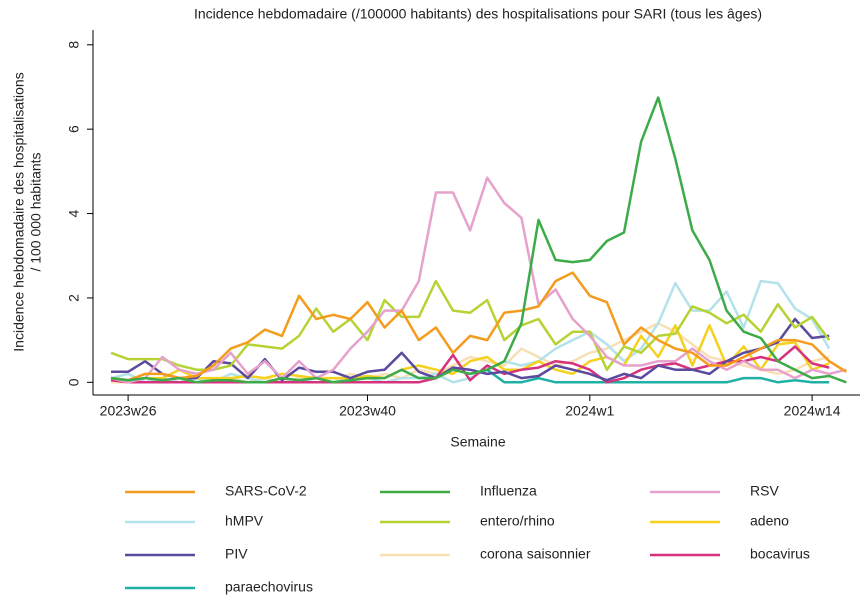  I want to click on x-axis-label: Semaine, so click(477, 442).